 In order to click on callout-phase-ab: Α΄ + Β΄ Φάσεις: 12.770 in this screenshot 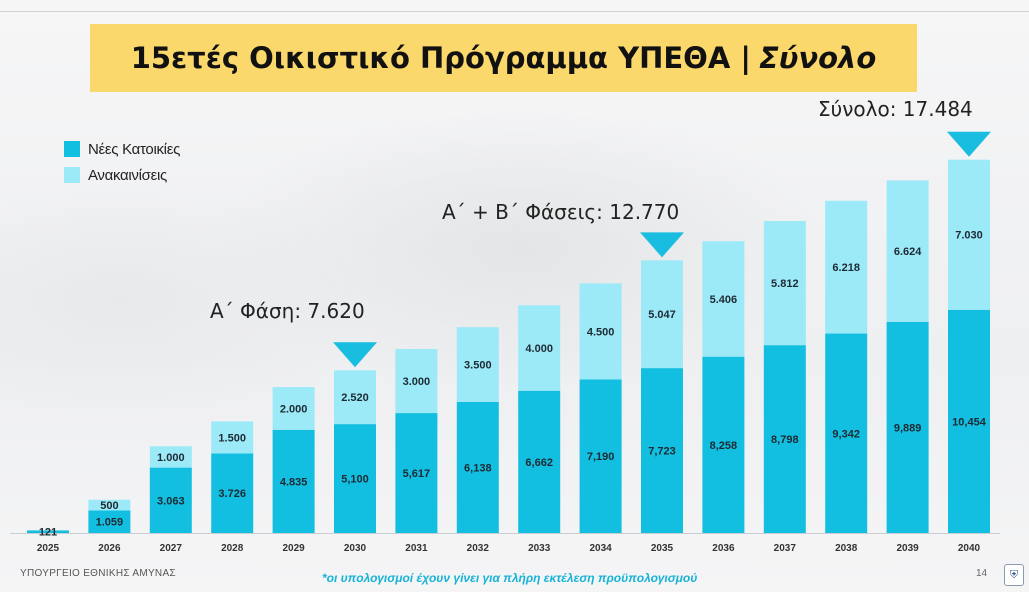, I will do `click(561, 212)`.